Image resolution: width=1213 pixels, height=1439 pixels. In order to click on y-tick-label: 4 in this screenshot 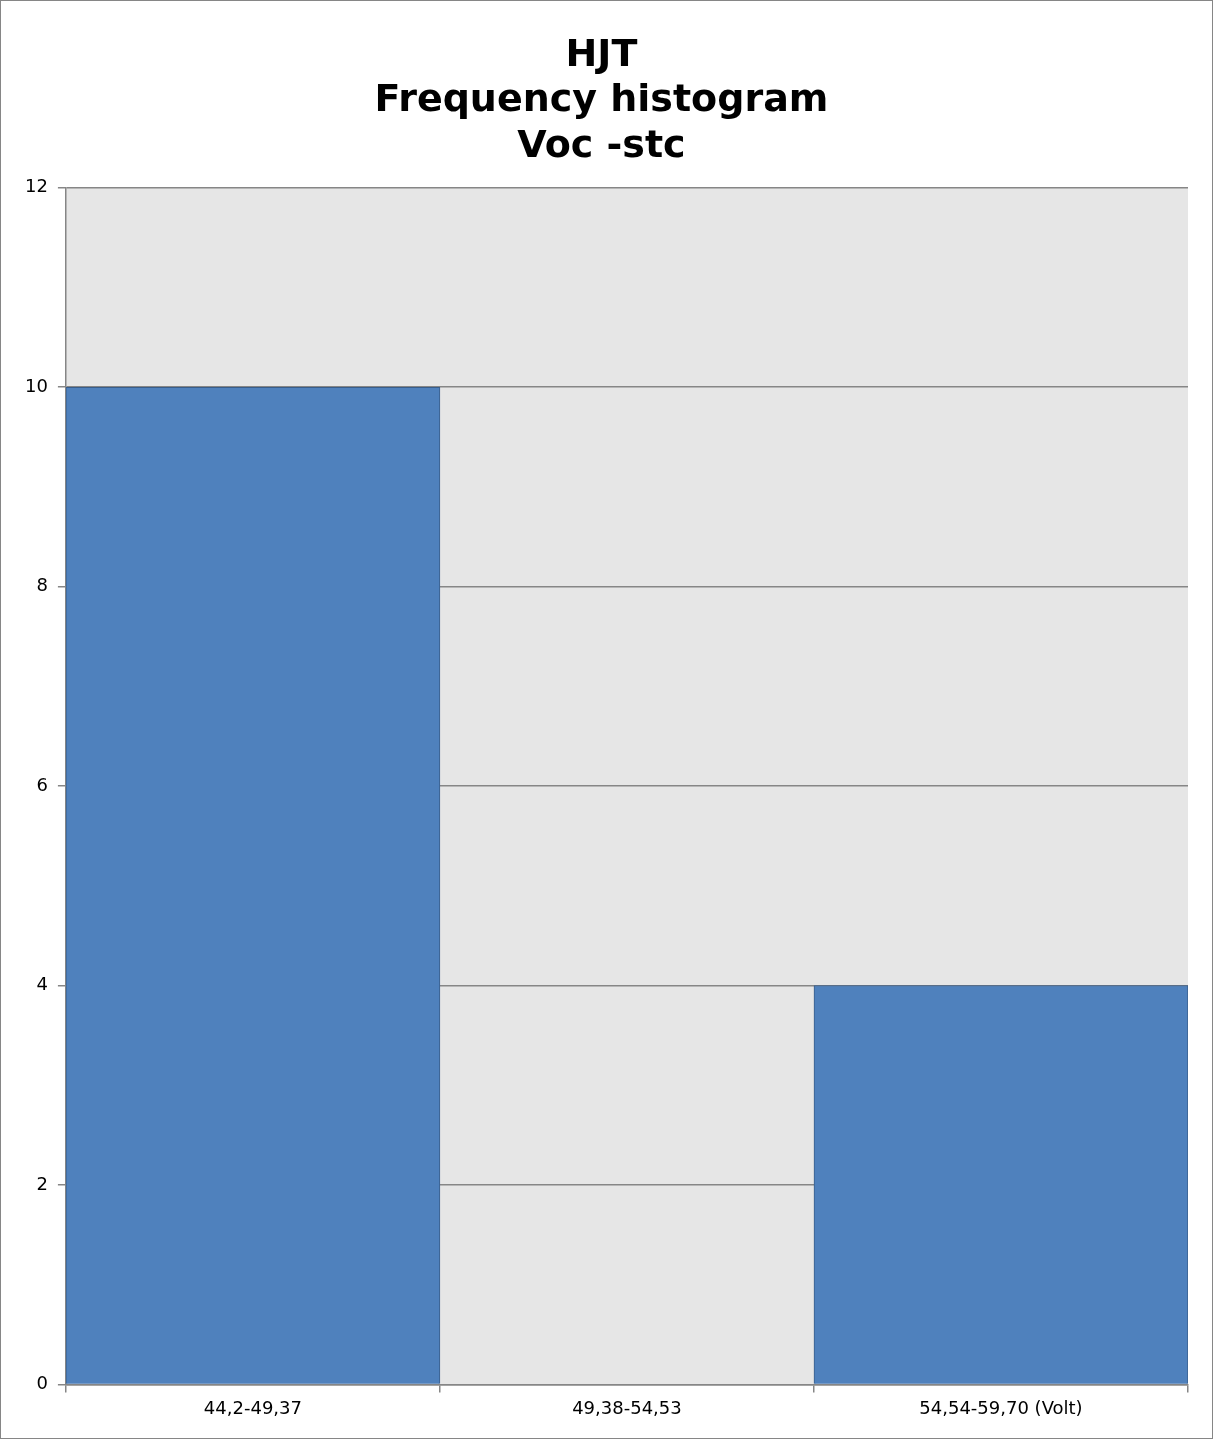, I will do `click(42, 984)`.